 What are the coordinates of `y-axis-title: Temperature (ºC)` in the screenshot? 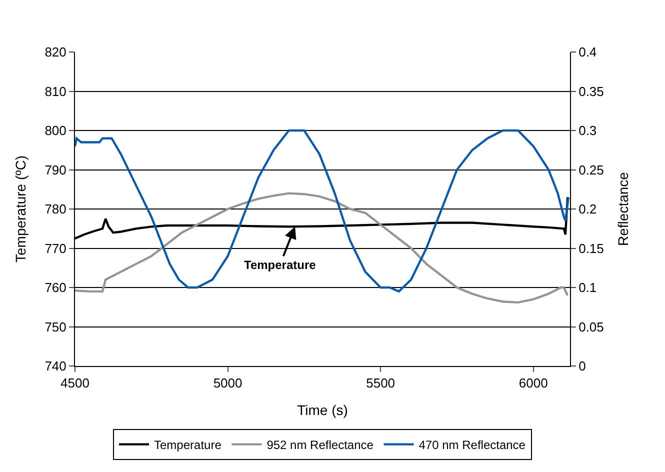 It's located at (20, 209).